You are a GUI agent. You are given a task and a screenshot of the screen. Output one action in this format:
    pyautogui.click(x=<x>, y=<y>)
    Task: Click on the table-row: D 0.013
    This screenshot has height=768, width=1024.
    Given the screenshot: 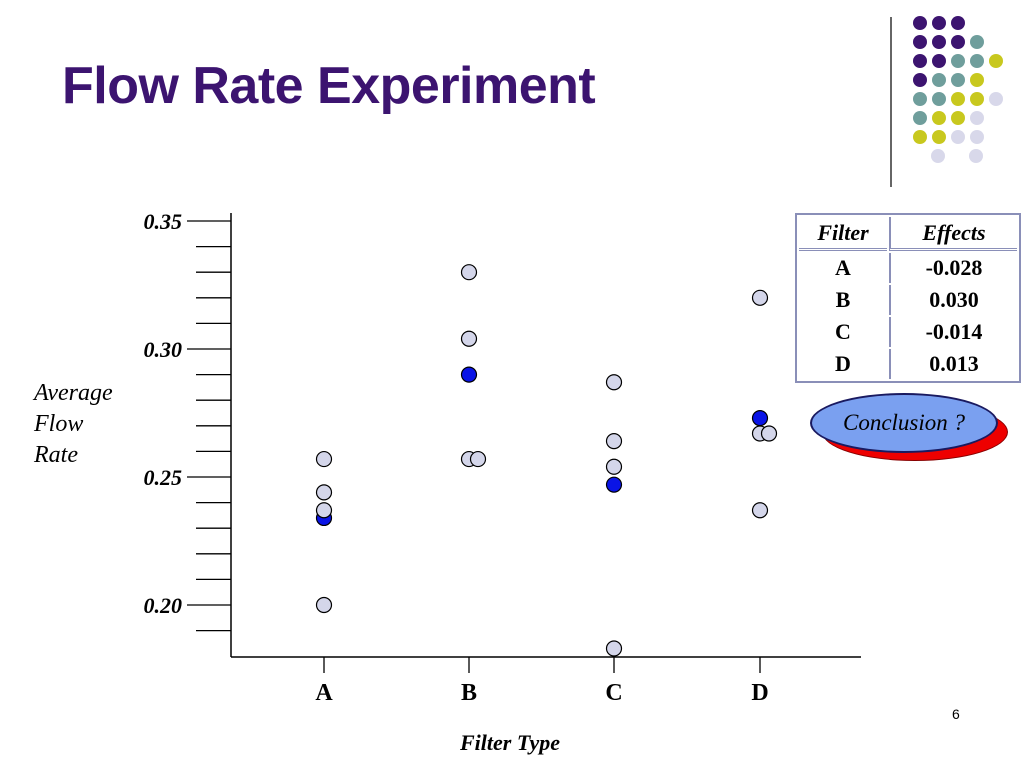 What is the action you would take?
    pyautogui.click(x=908, y=364)
    